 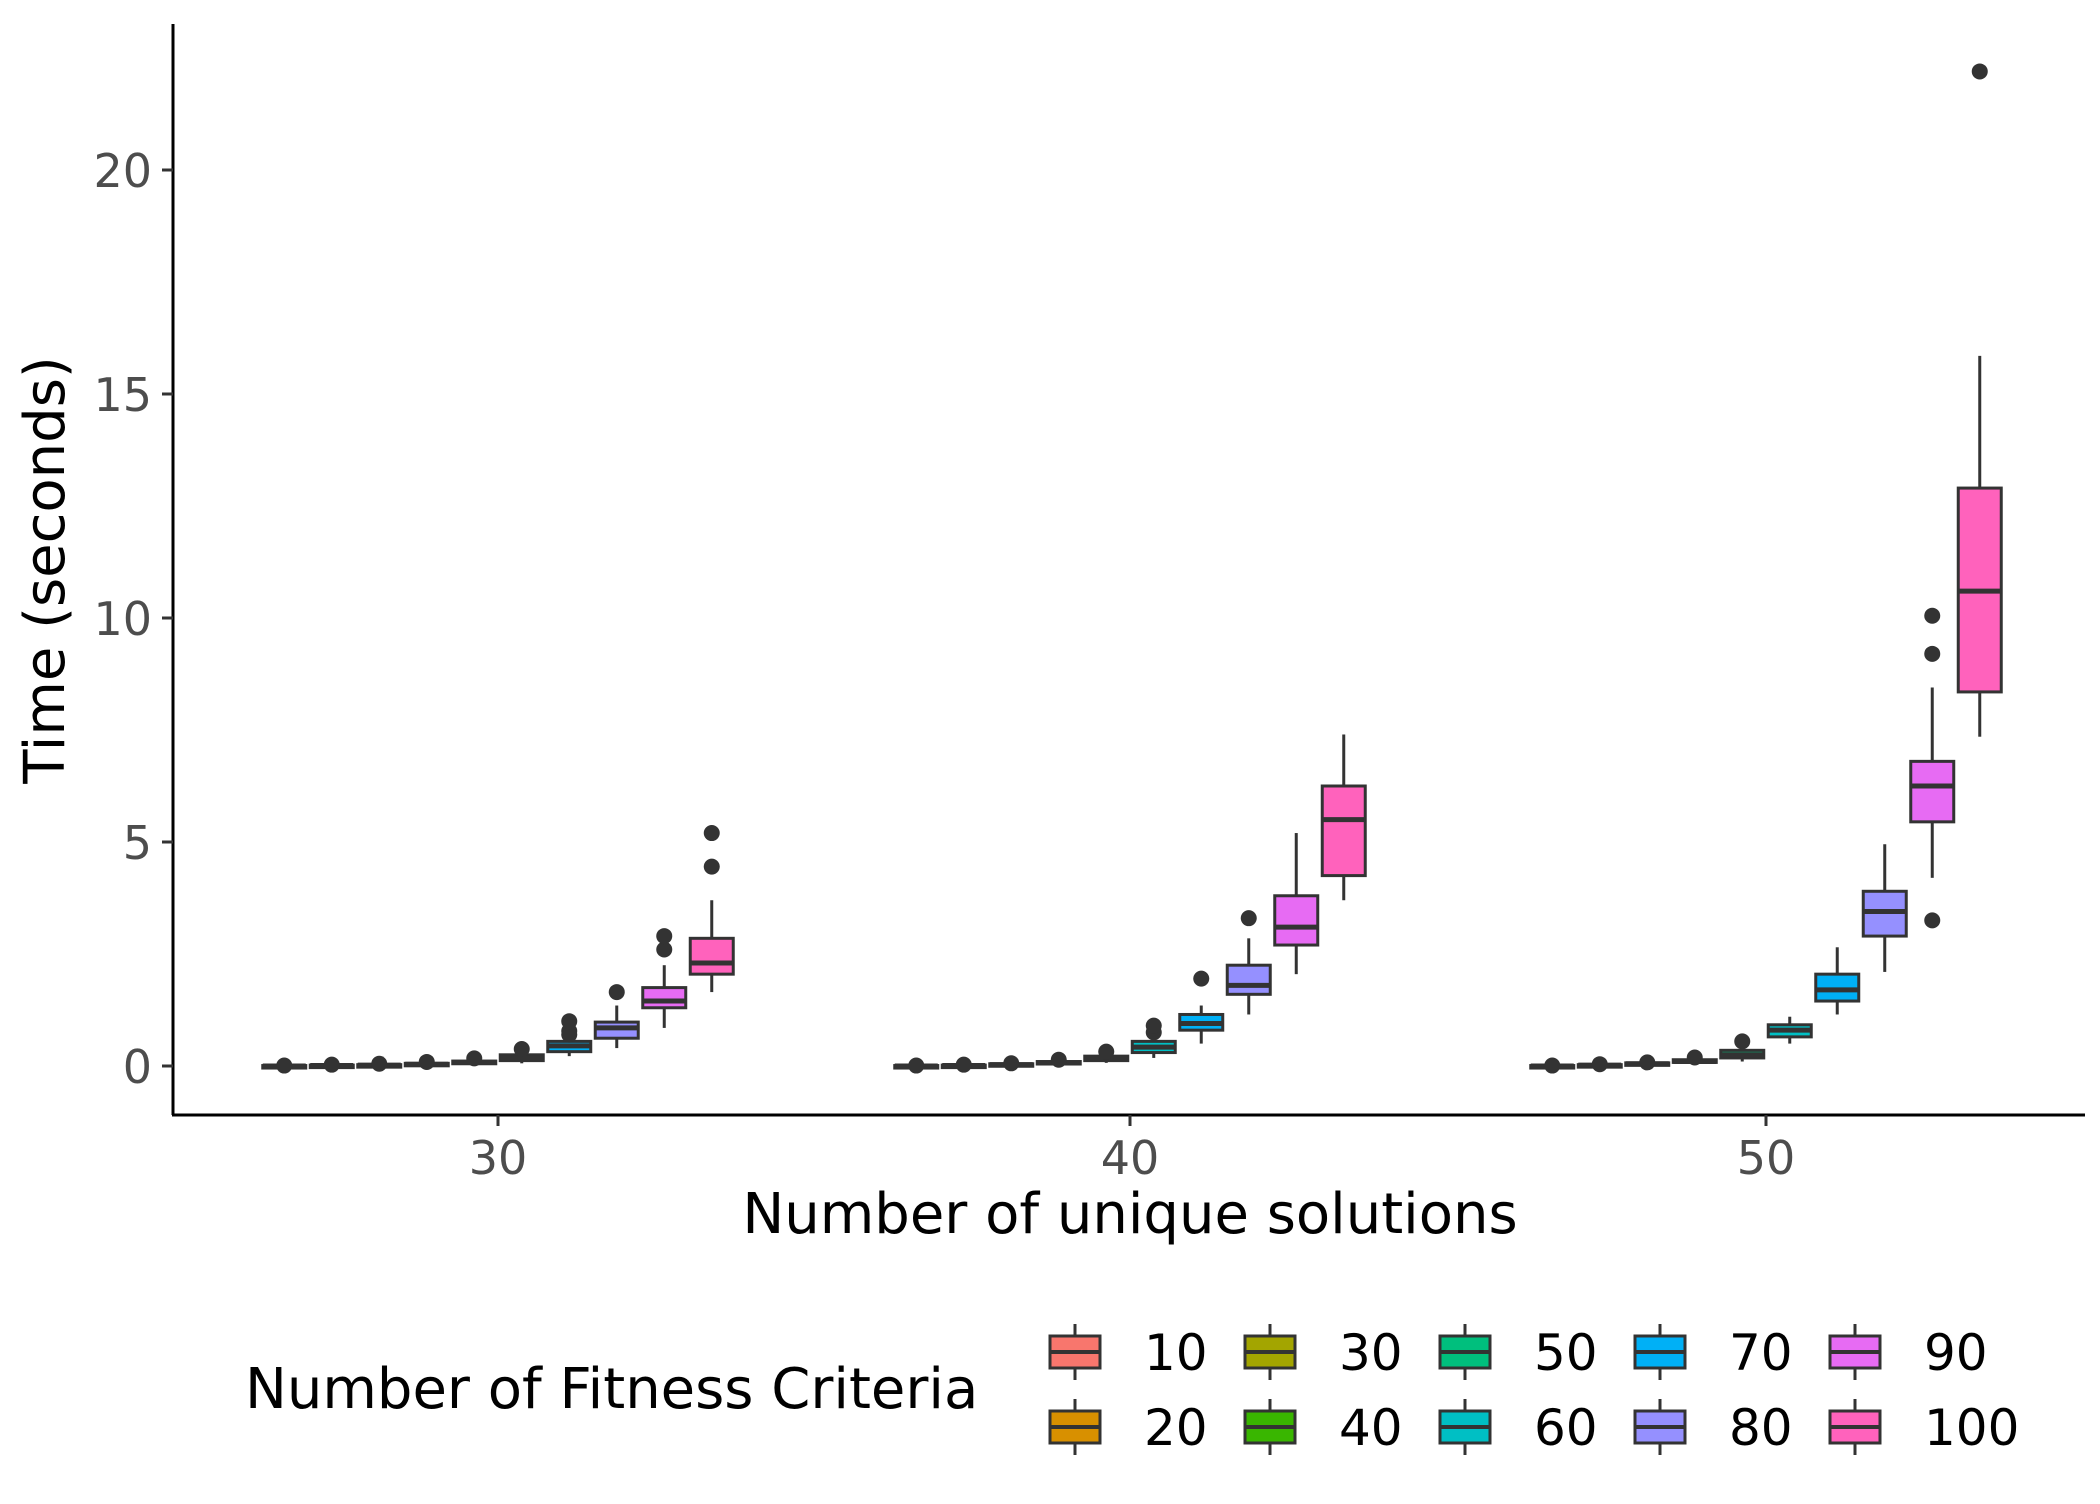 I want to click on x-axis-title: Number of unique solutions, so click(x=1129, y=1214).